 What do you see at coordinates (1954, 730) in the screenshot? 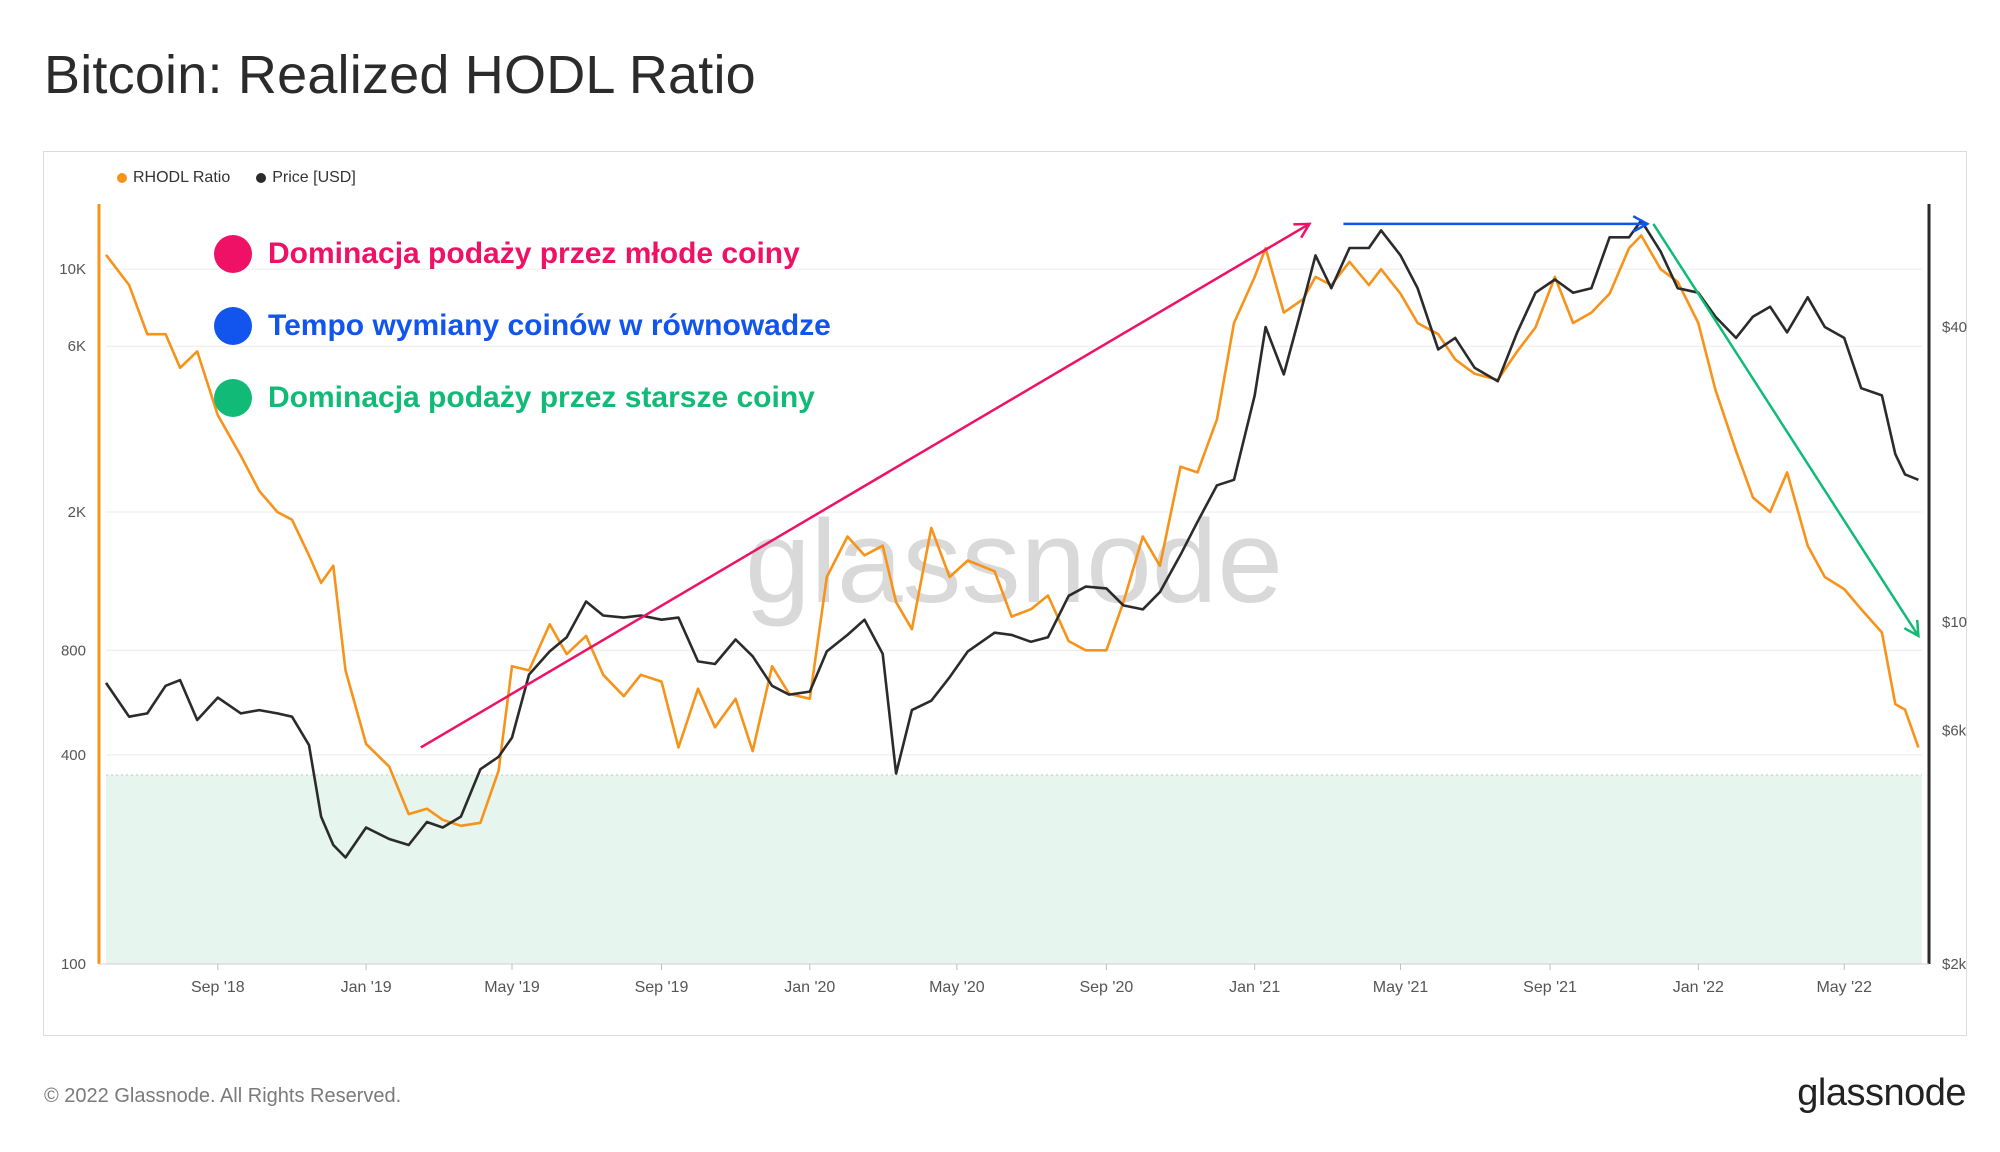
I see `y-right-tick-label-1: $6k` at bounding box center [1954, 730].